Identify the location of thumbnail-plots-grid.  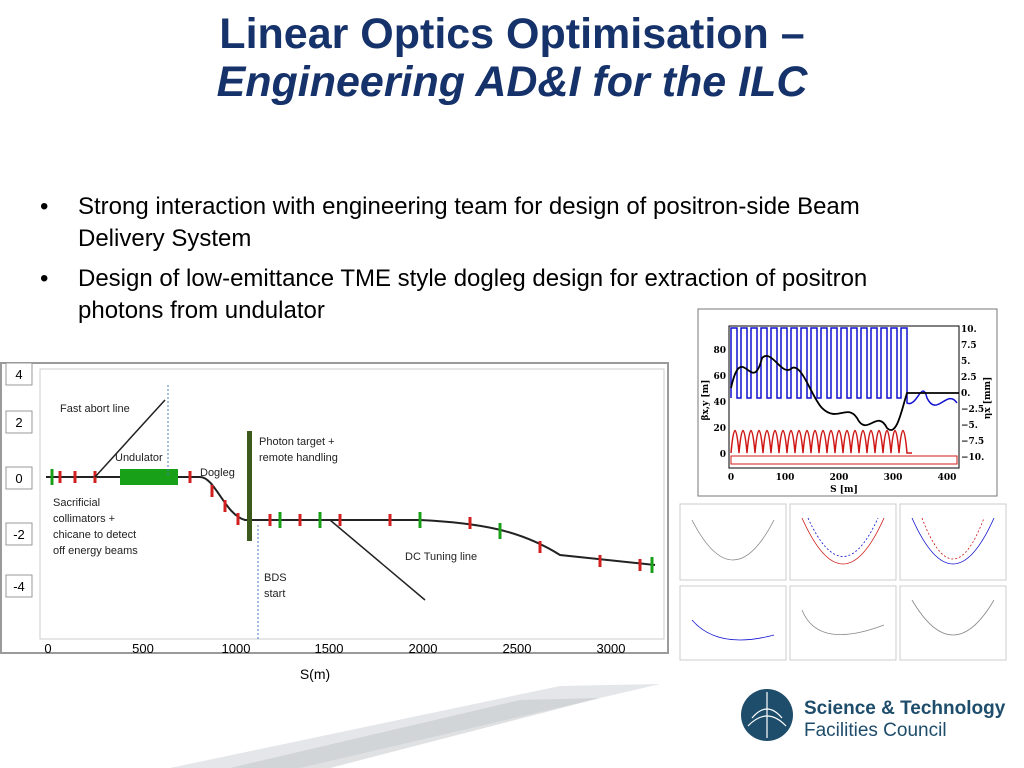
(843, 582).